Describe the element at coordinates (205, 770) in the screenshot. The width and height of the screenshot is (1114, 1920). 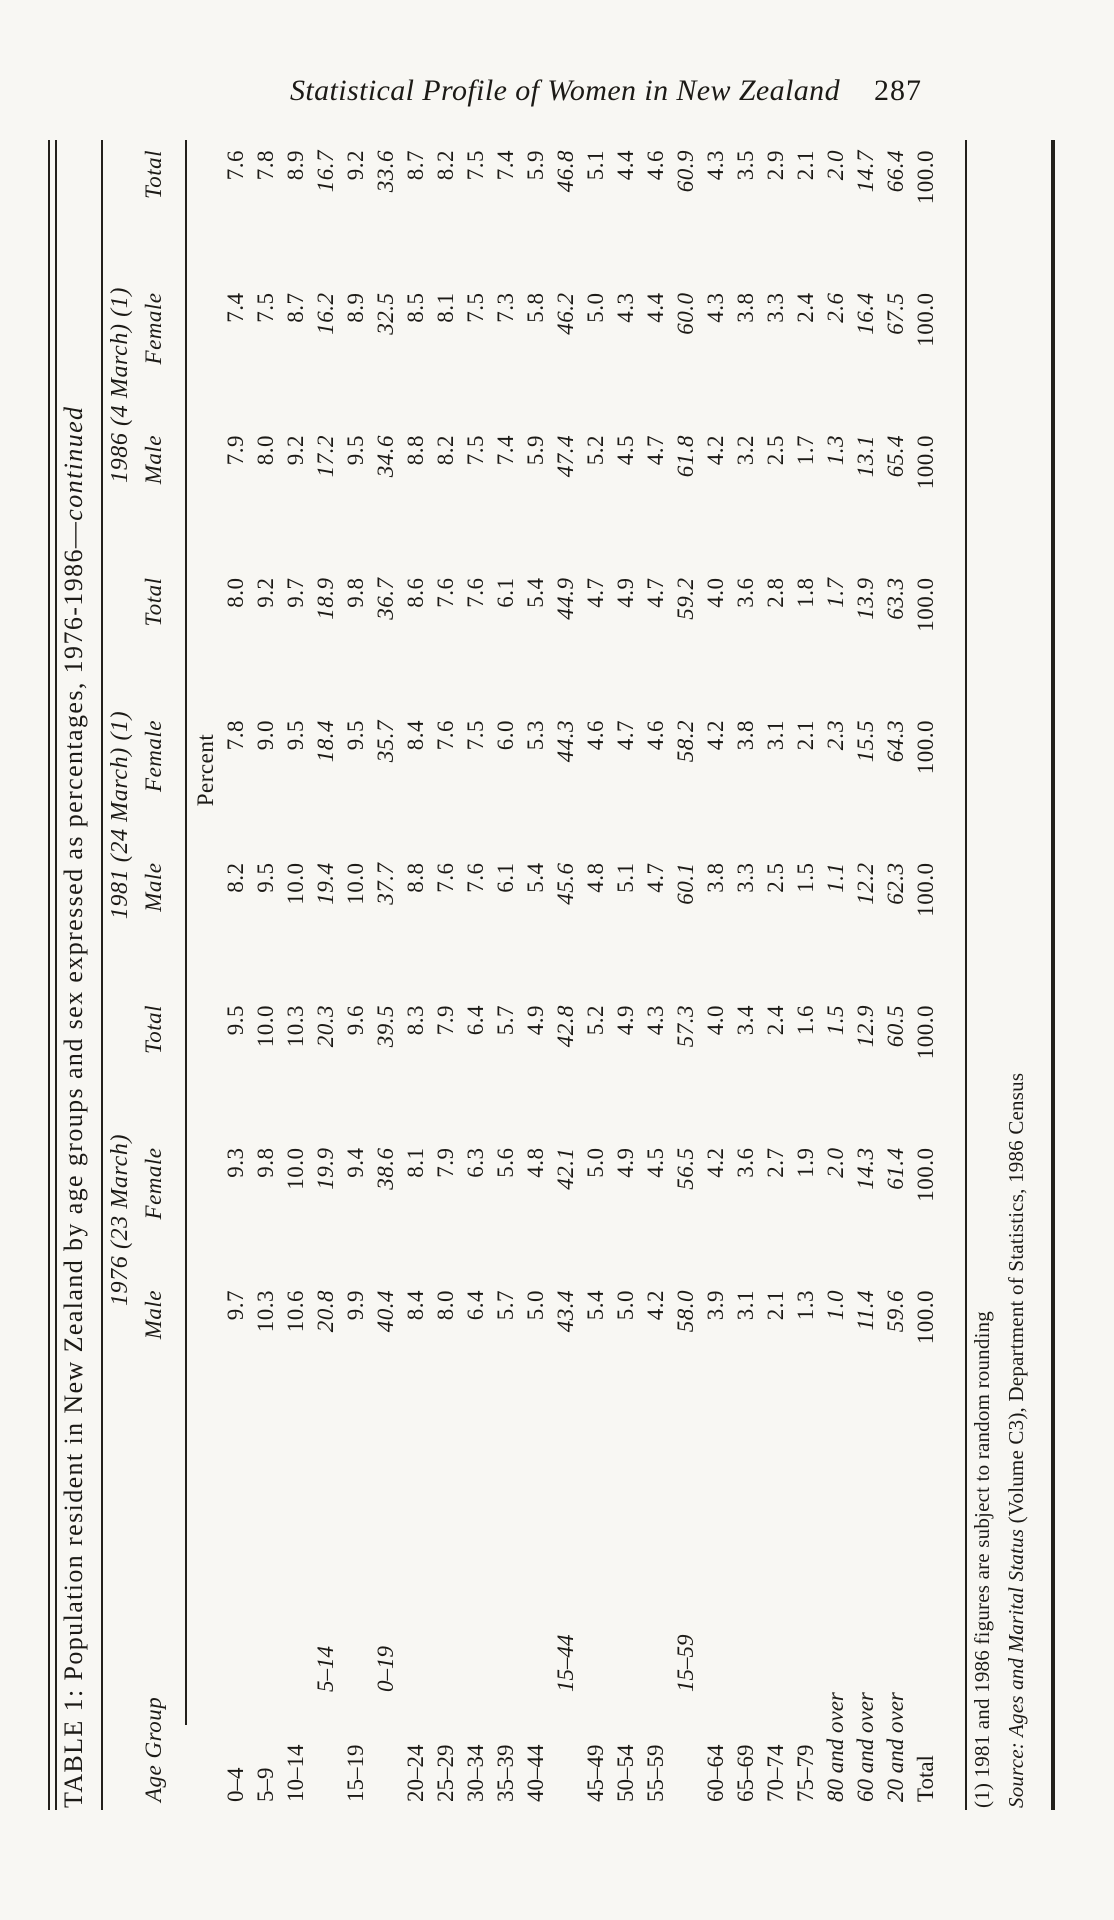
I see `unit-label: Percent` at that location.